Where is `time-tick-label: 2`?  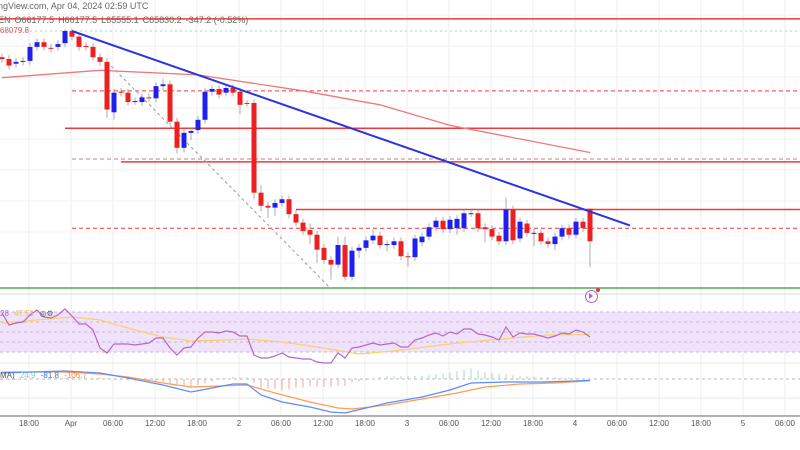
time-tick-label: 2 is located at coordinates (239, 423).